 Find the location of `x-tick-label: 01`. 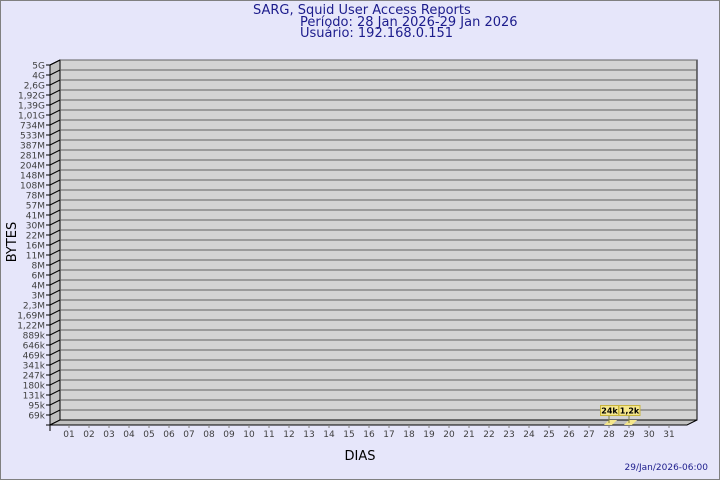

x-tick-label: 01 is located at coordinates (68, 435).